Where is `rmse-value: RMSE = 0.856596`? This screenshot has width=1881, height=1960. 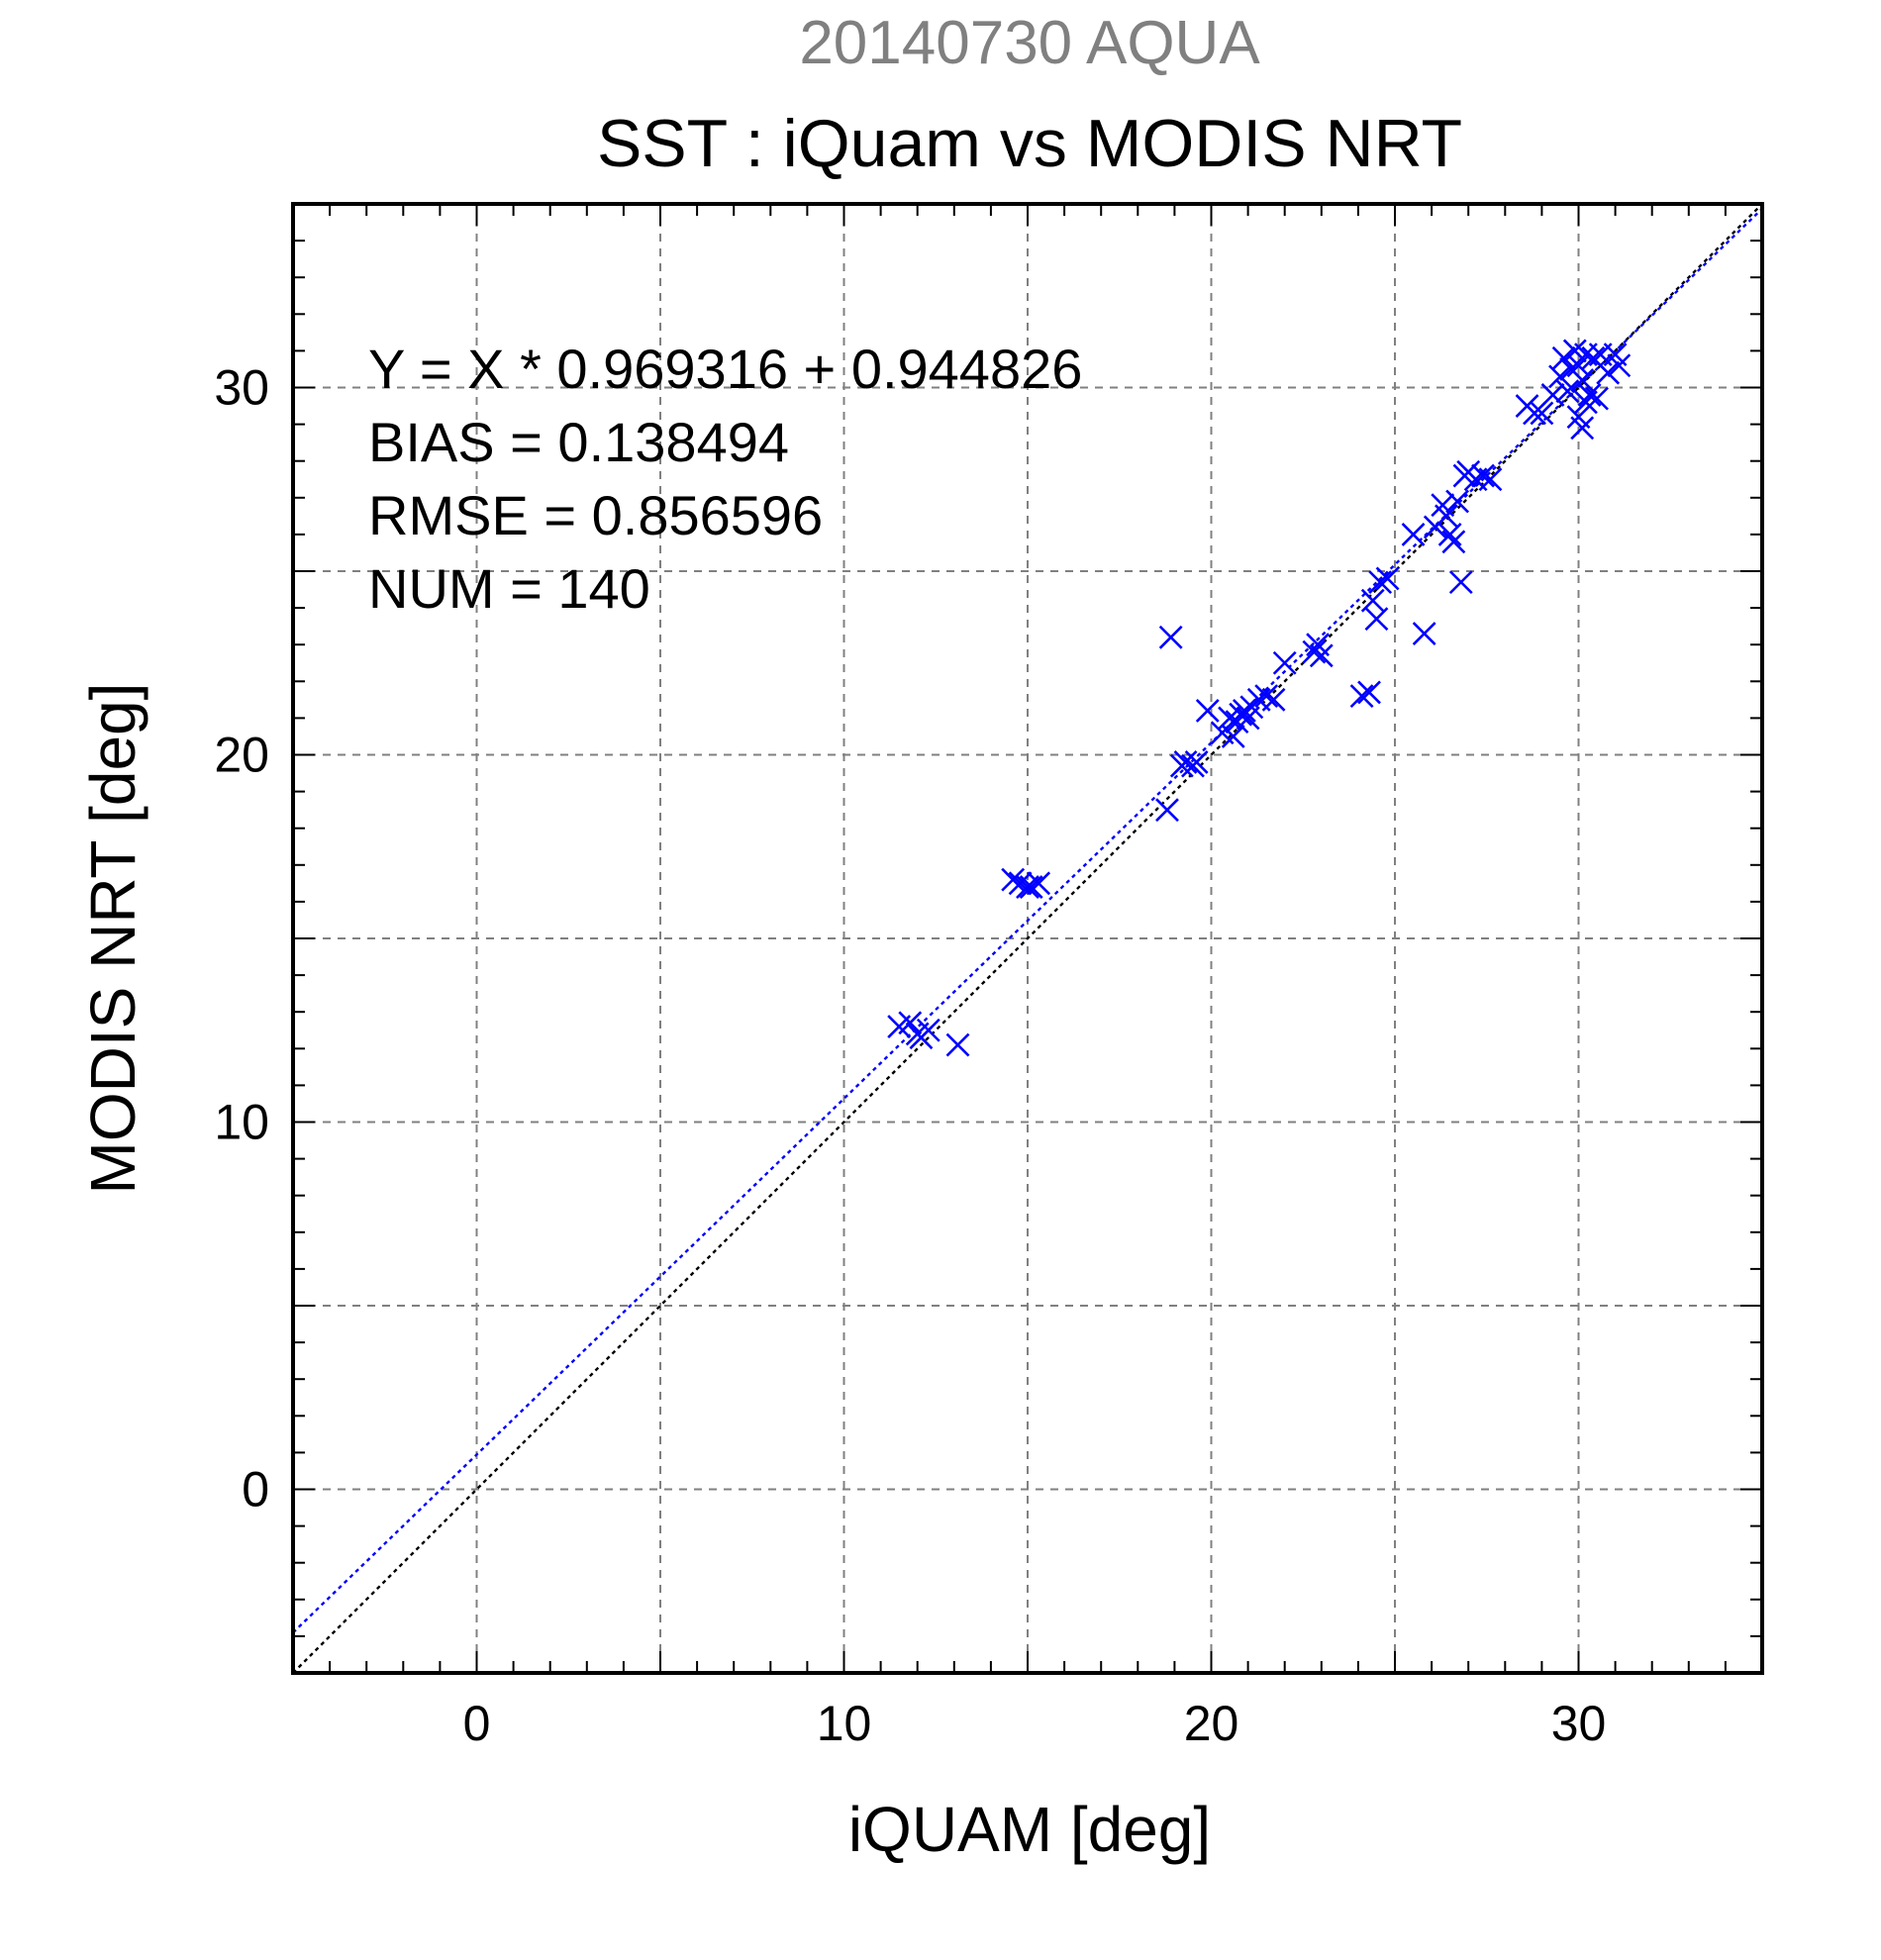 rmse-value: RMSE = 0.856596 is located at coordinates (595, 515).